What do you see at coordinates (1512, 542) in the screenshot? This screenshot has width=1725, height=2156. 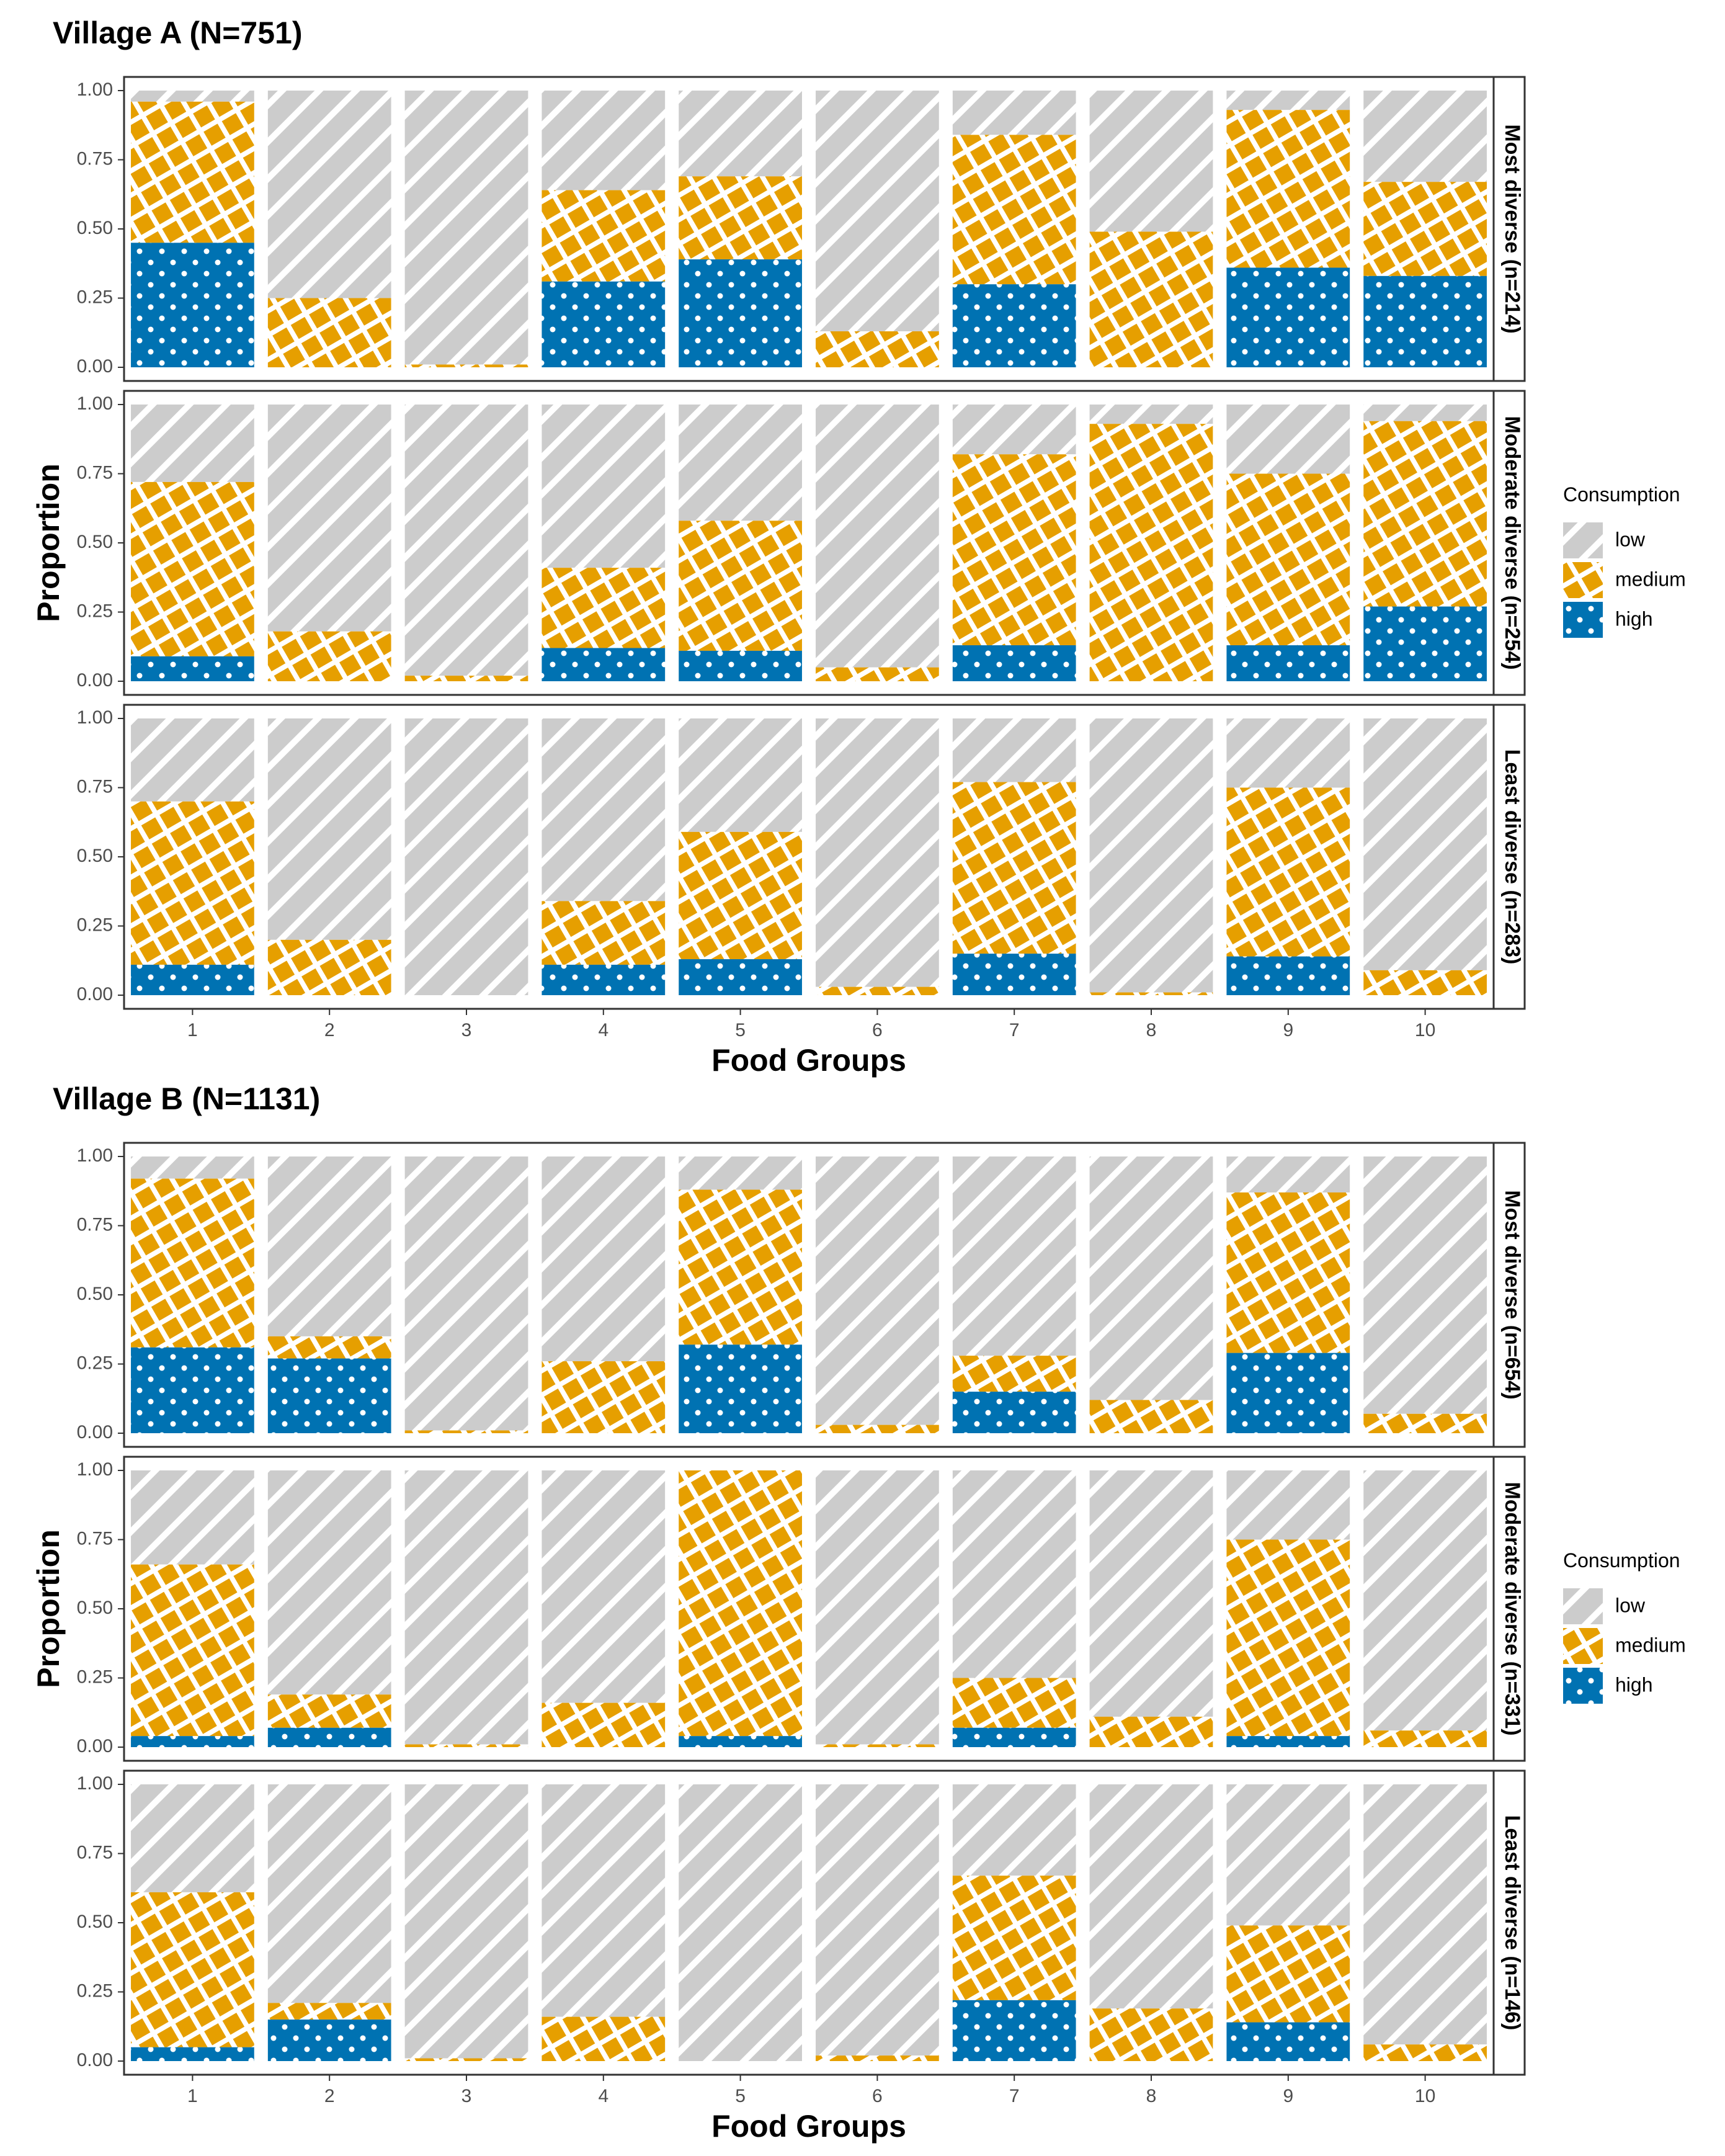 I see `strip-label: Moderate diverse (n=254)` at bounding box center [1512, 542].